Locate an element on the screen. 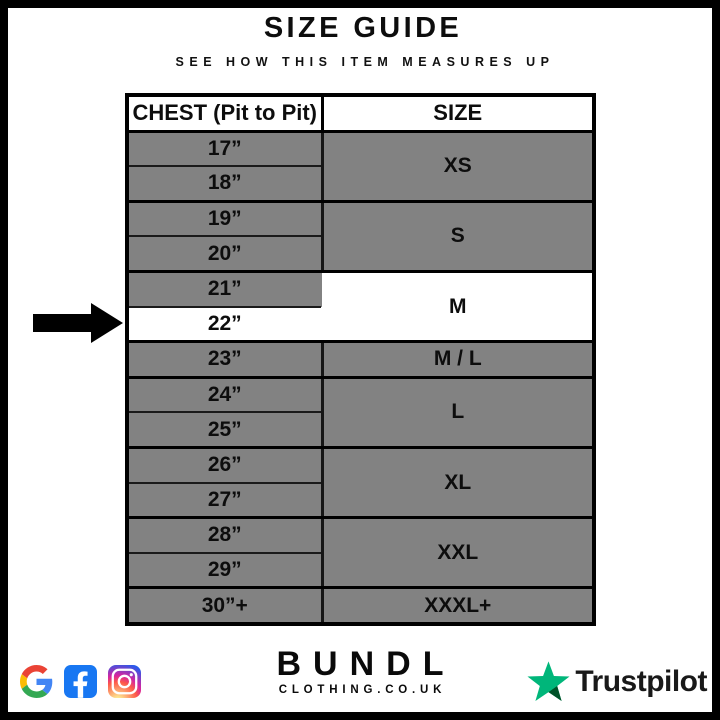 The width and height of the screenshot is (720, 720). table-row: 20” is located at coordinates (360, 254).